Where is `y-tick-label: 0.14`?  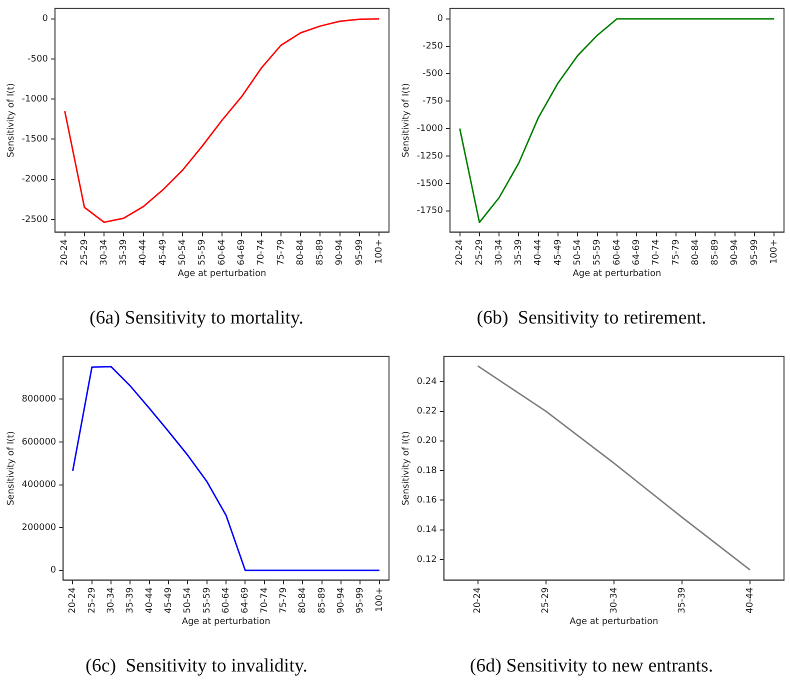
y-tick-label: 0.14 is located at coordinates (427, 530).